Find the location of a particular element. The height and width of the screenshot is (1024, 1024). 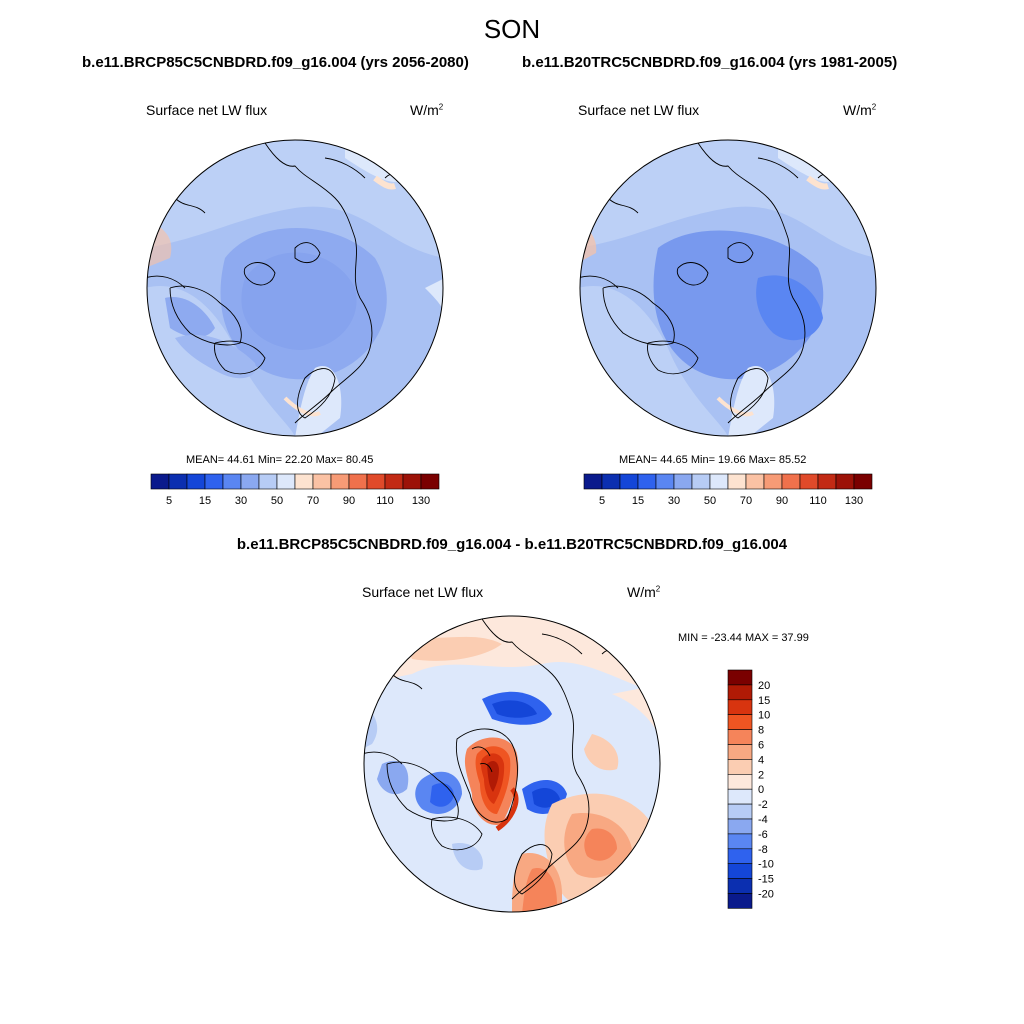

polar-map-historical is located at coordinates (728, 288).